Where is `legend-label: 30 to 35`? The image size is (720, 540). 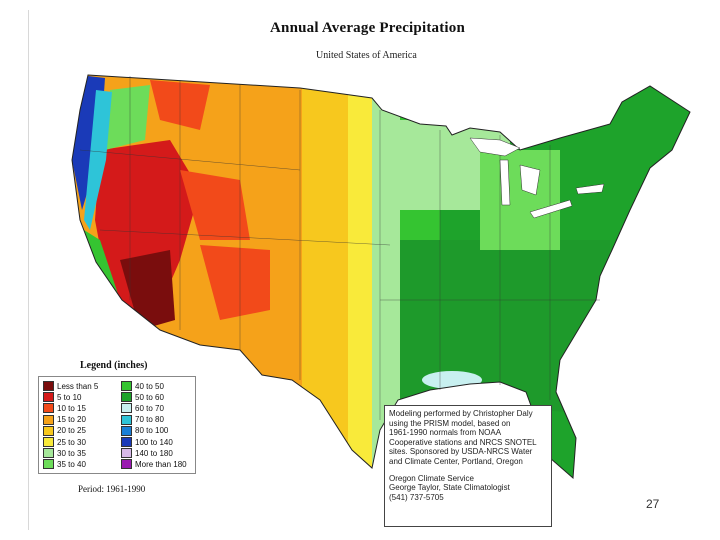
legend-label: 30 to 35 is located at coordinates (71, 453).